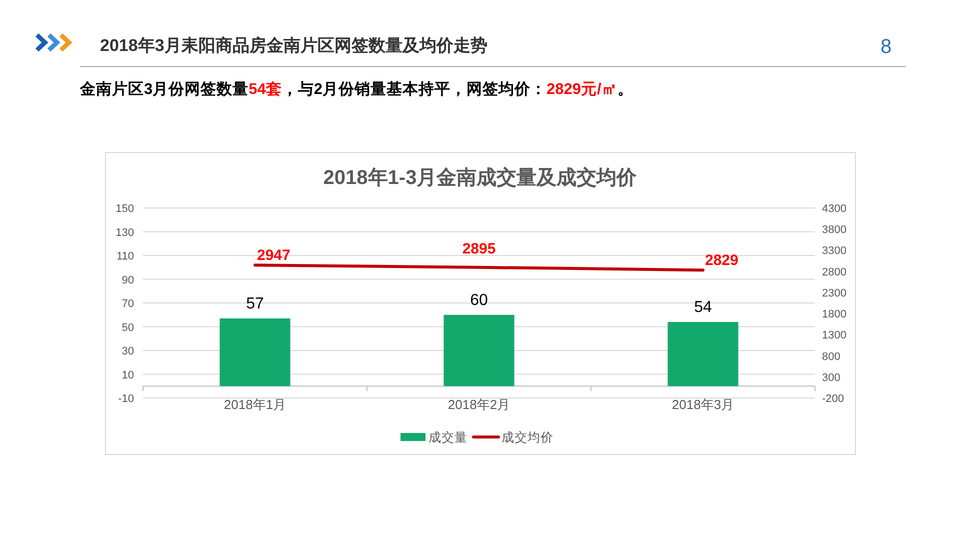  What do you see at coordinates (164, 89) in the screenshot?
I see `text: 金南片区3月份网签数量` at bounding box center [164, 89].